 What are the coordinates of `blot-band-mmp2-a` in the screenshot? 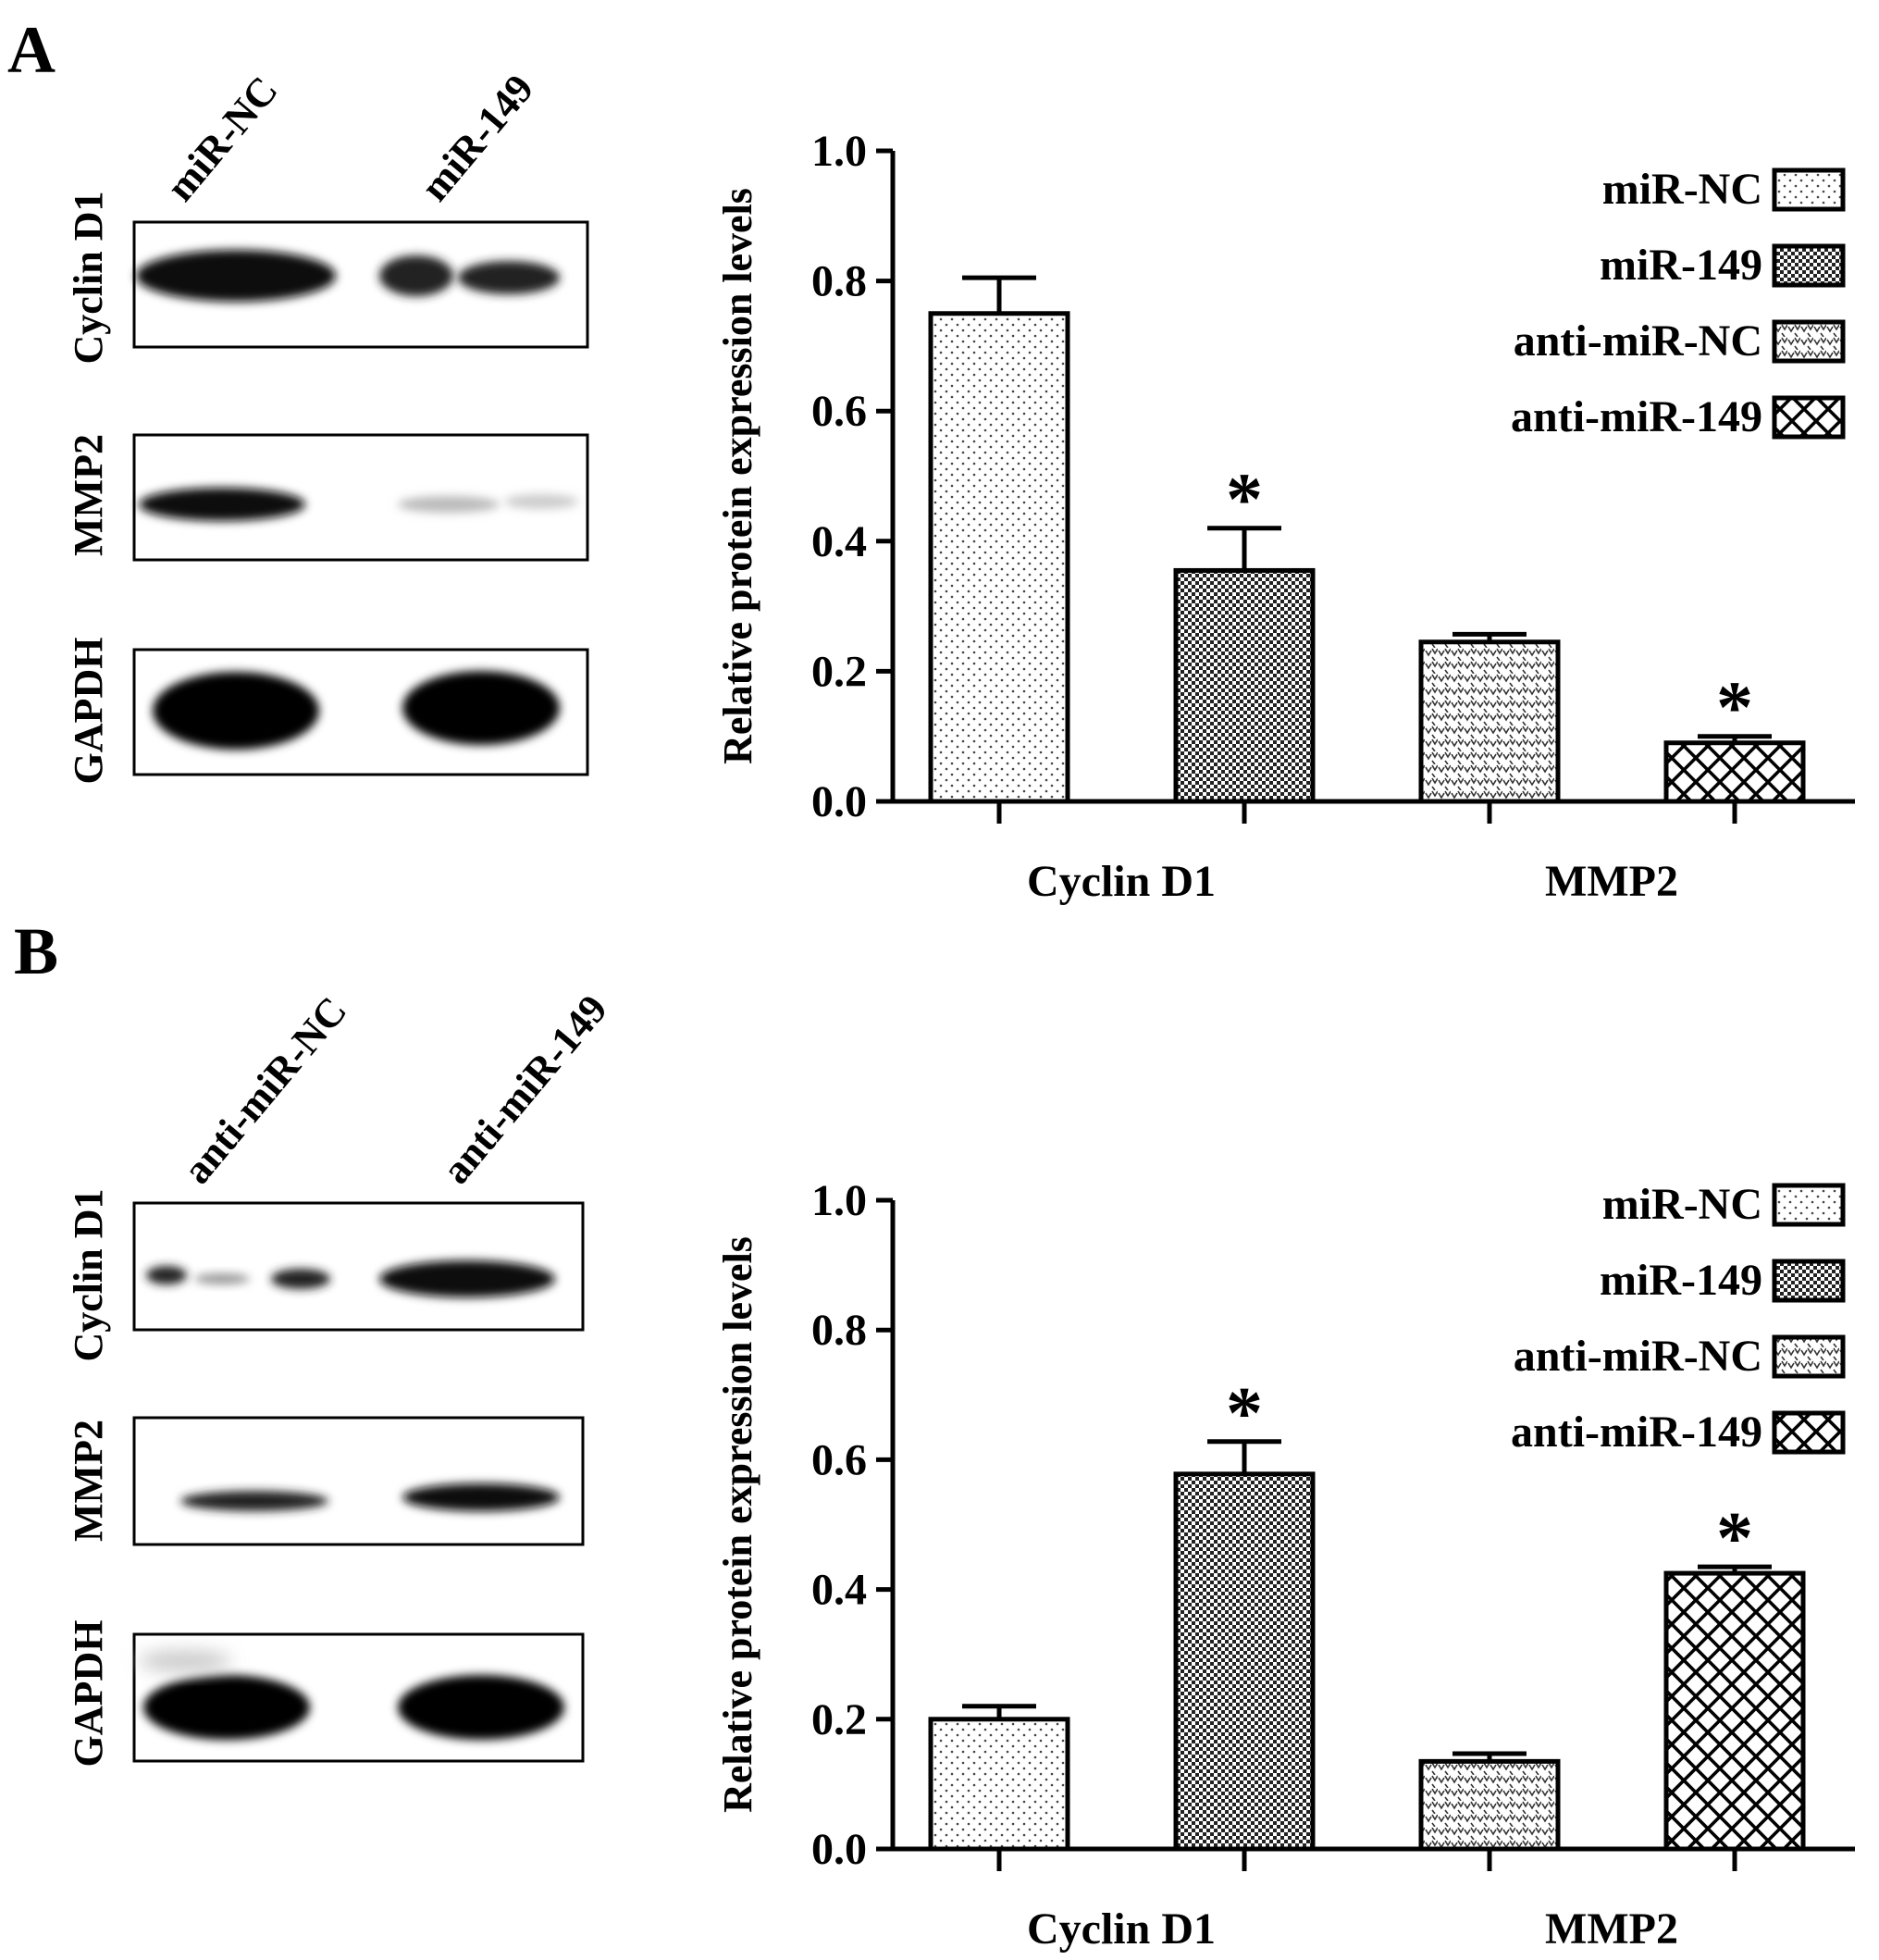 It's located at (358, 504).